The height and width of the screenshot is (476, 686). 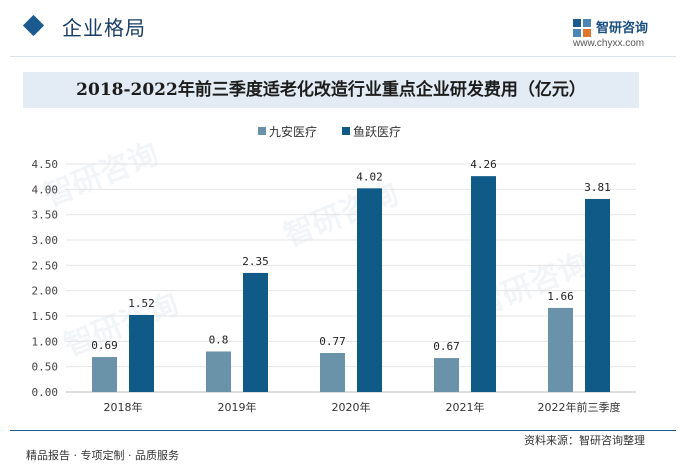 I want to click on data-label: 4.26, so click(x=483, y=164).